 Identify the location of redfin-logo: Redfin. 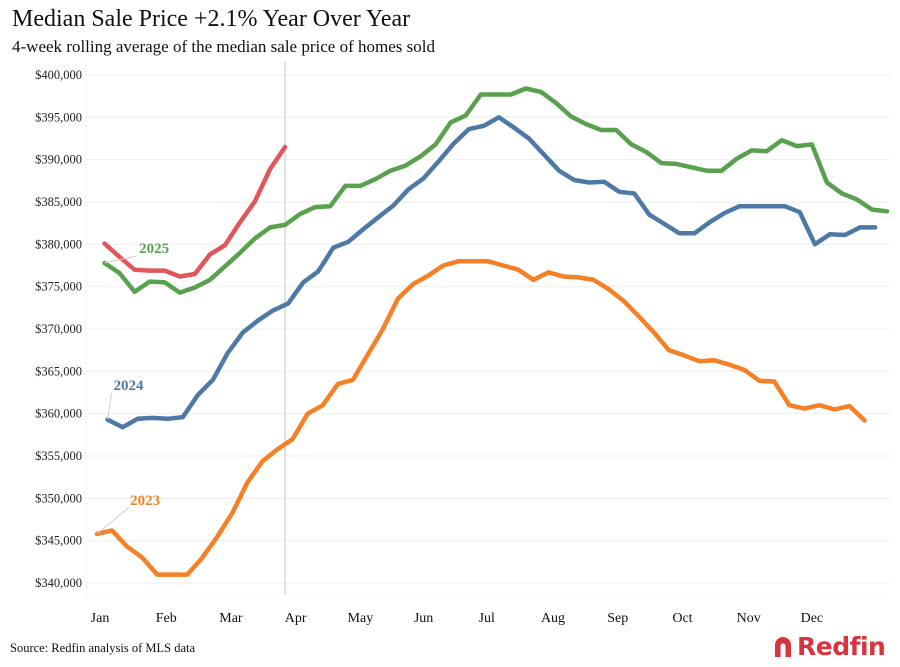
(829, 646).